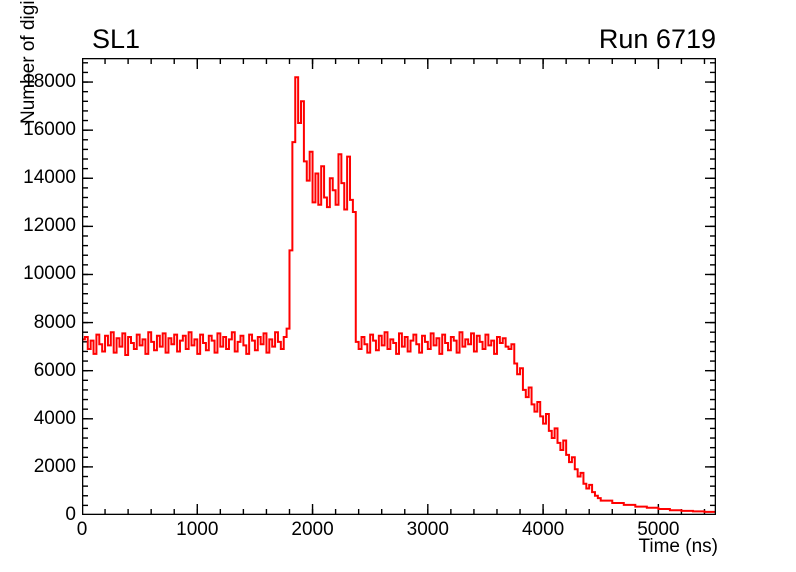  Describe the element at coordinates (678, 546) in the screenshot. I see `x-axis-title: Time (ns)` at that location.